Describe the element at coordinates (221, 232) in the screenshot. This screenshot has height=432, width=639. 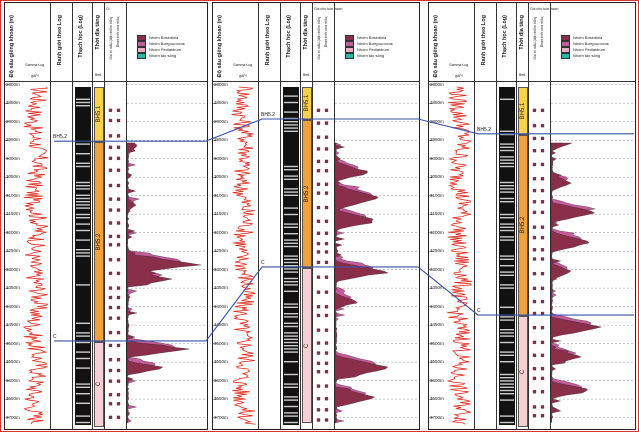
I see `depth-label: 3200m` at that location.